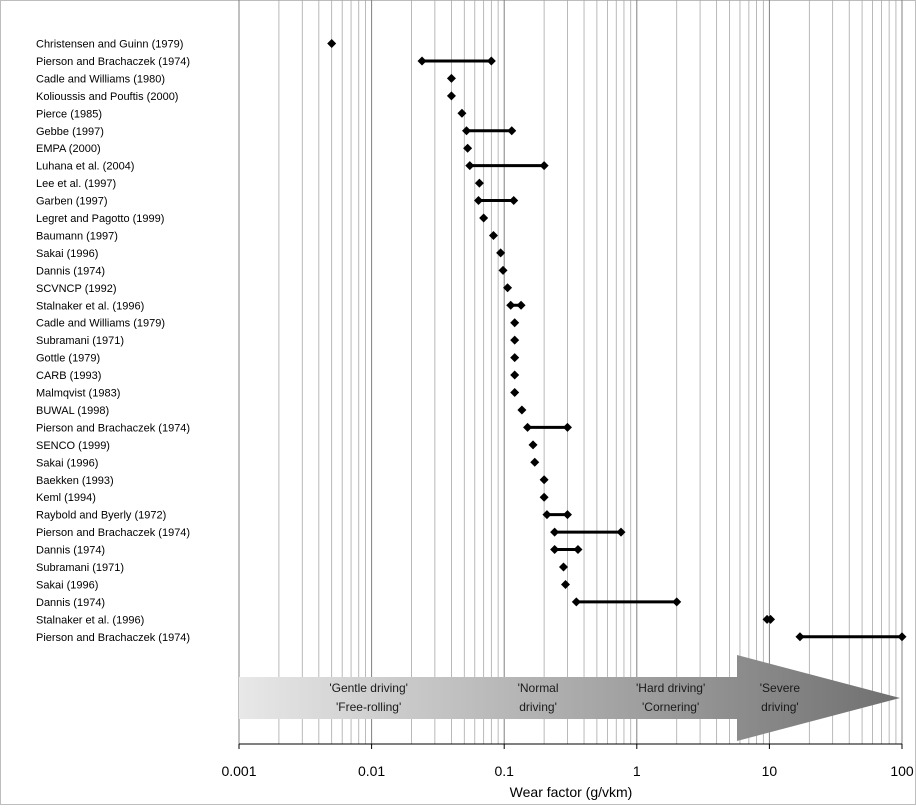  I want to click on study-label: Malmqvist (1983), so click(78, 394).